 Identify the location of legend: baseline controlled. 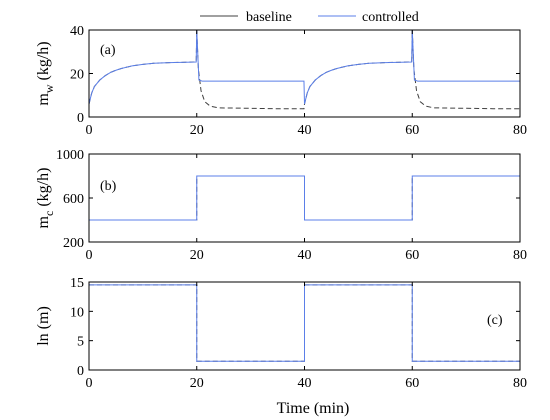
(309, 17).